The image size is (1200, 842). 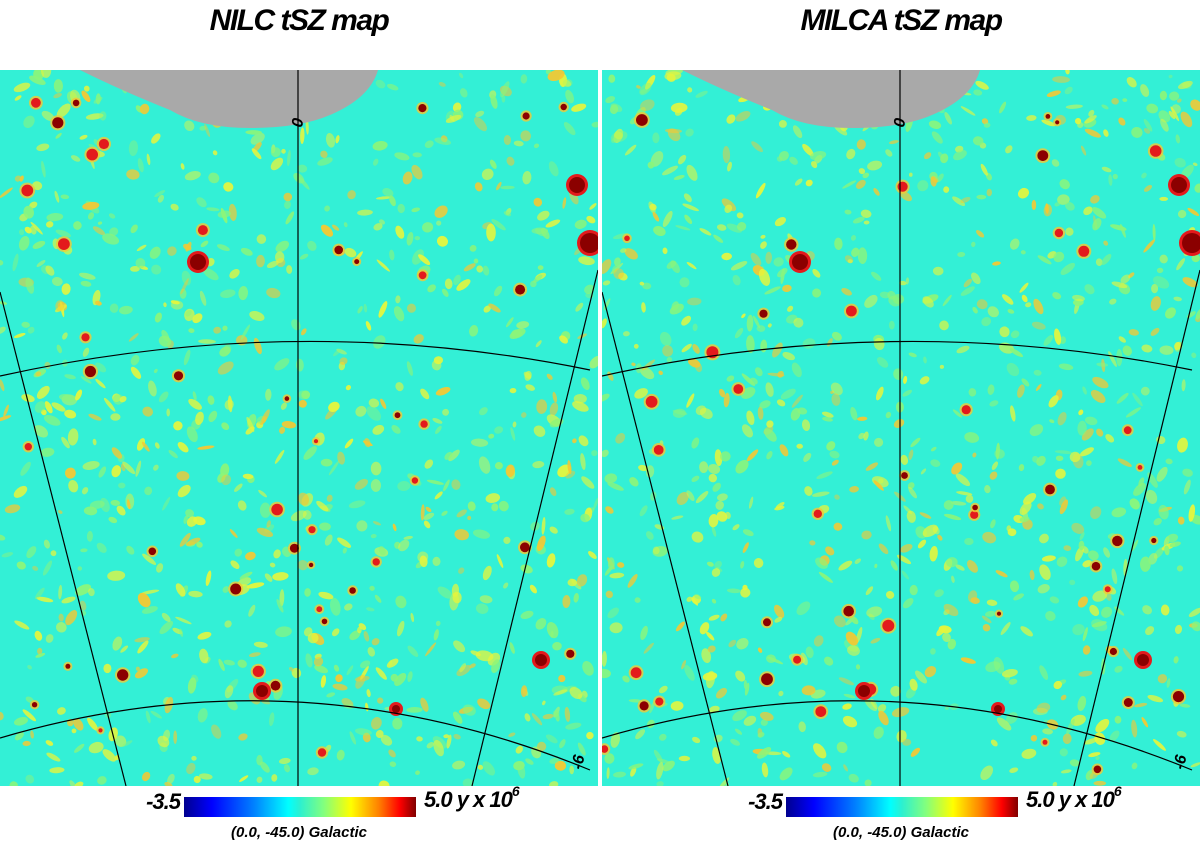 What do you see at coordinates (901, 20) in the screenshot?
I see `panel-title: MILCA tSZ map` at bounding box center [901, 20].